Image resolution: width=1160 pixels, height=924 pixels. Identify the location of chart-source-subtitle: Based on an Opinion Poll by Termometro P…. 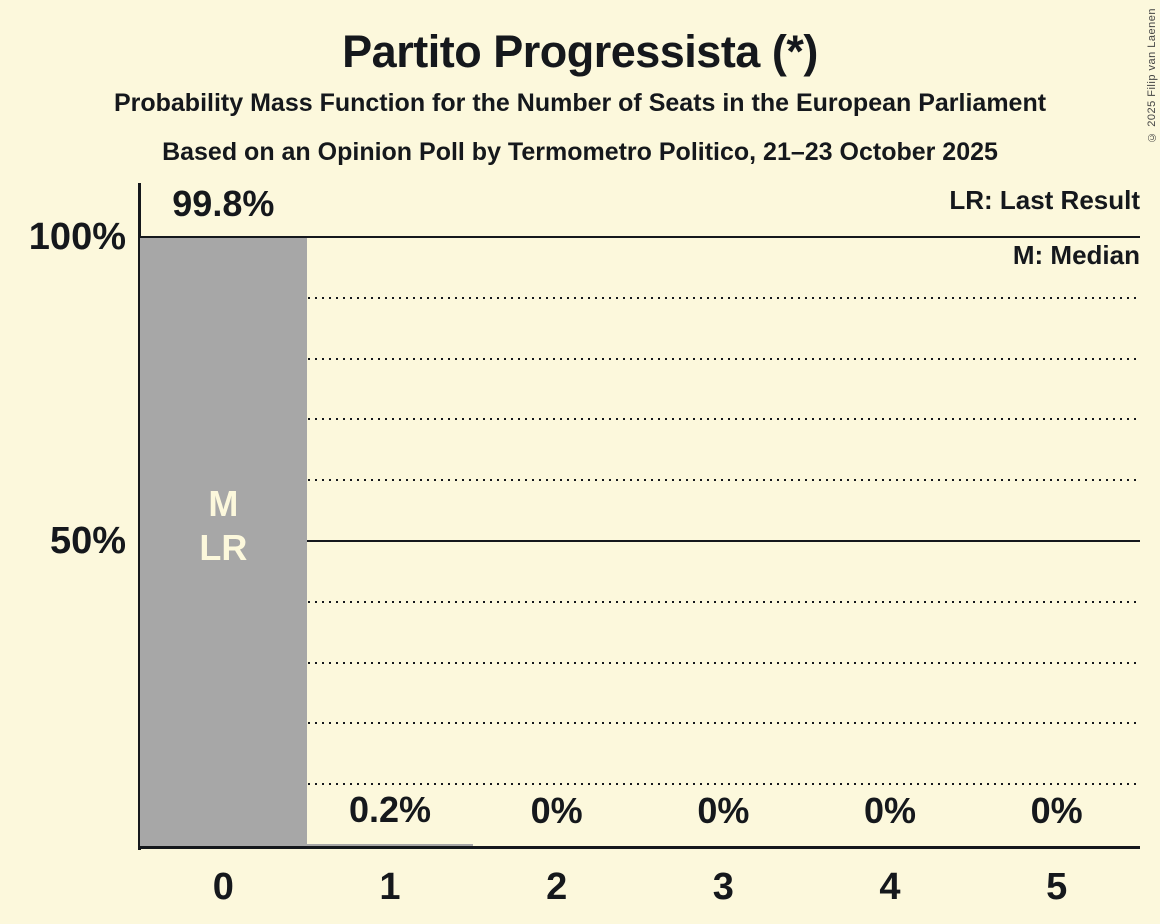
(580, 152).